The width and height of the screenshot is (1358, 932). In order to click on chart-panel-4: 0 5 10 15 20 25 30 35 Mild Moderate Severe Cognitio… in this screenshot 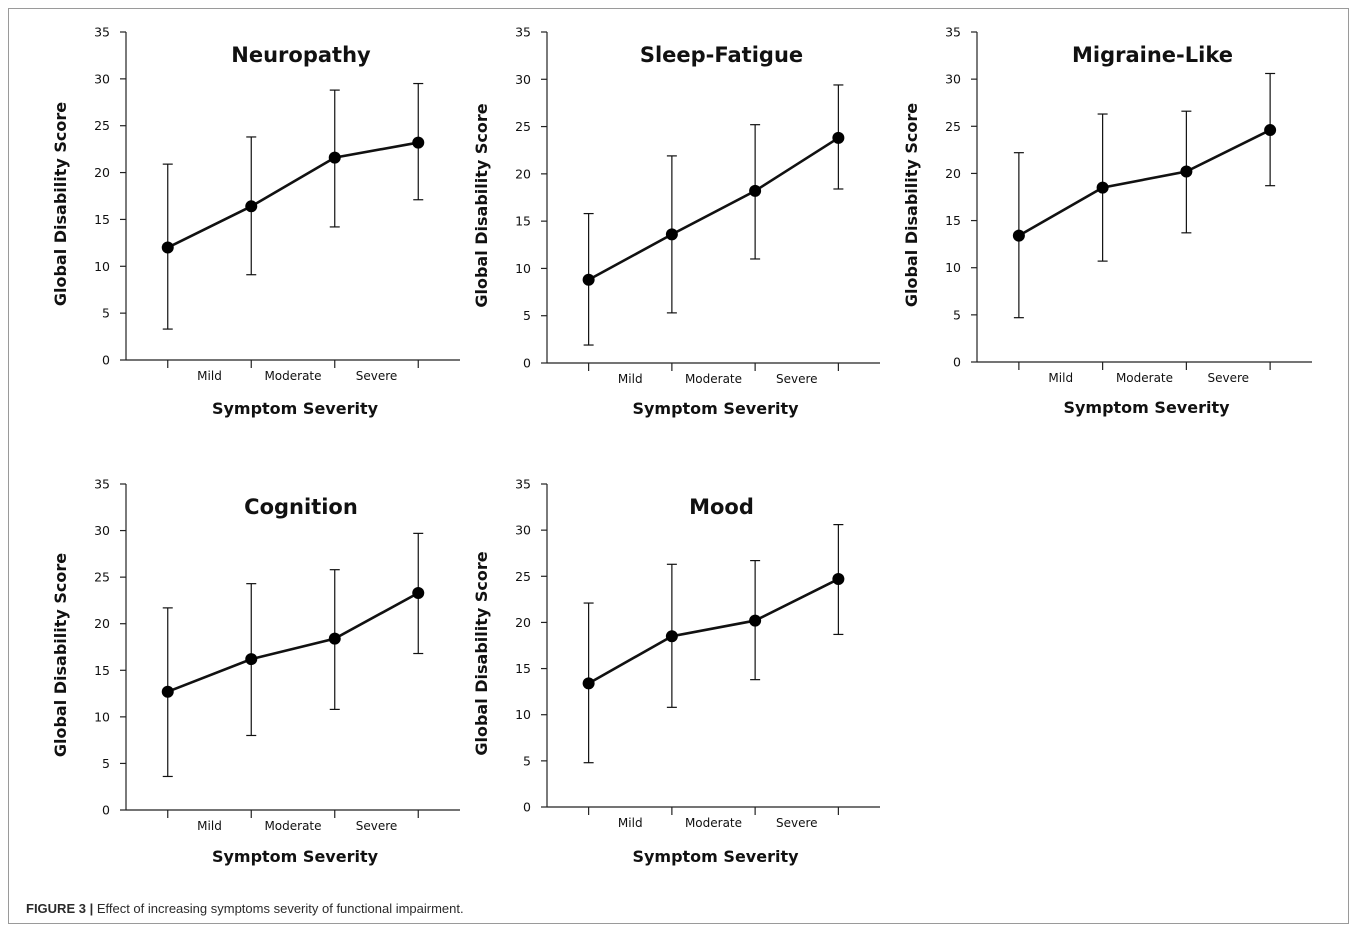, I will do `click(255, 671)`.